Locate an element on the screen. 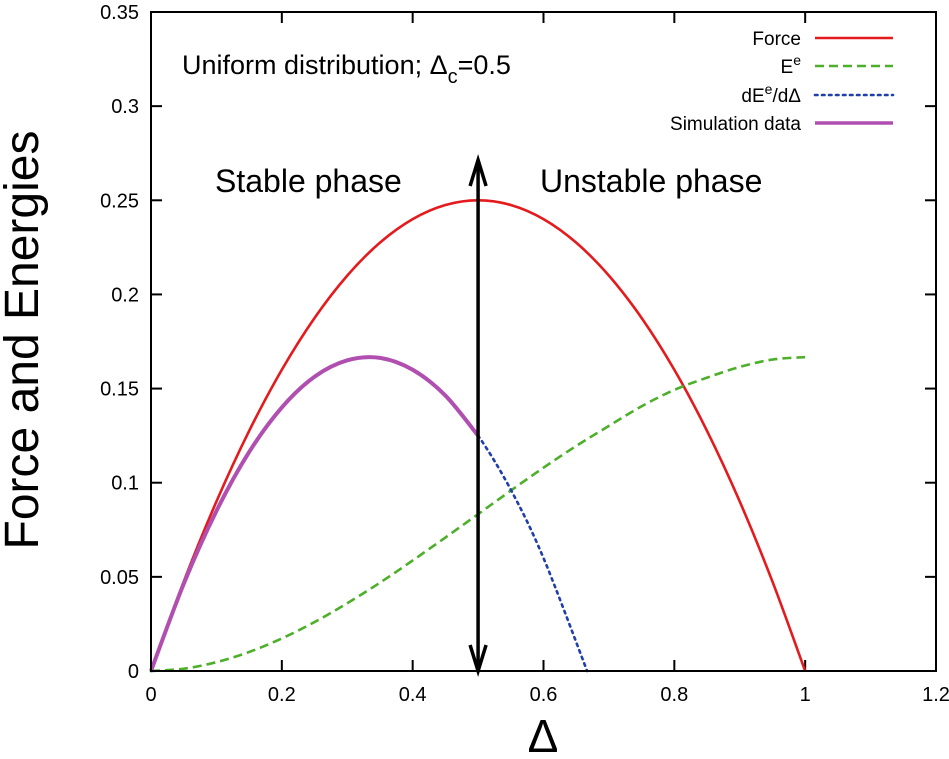  distribution-annotation: Uniform distribution; Δc=0.5 is located at coordinates (346, 69).